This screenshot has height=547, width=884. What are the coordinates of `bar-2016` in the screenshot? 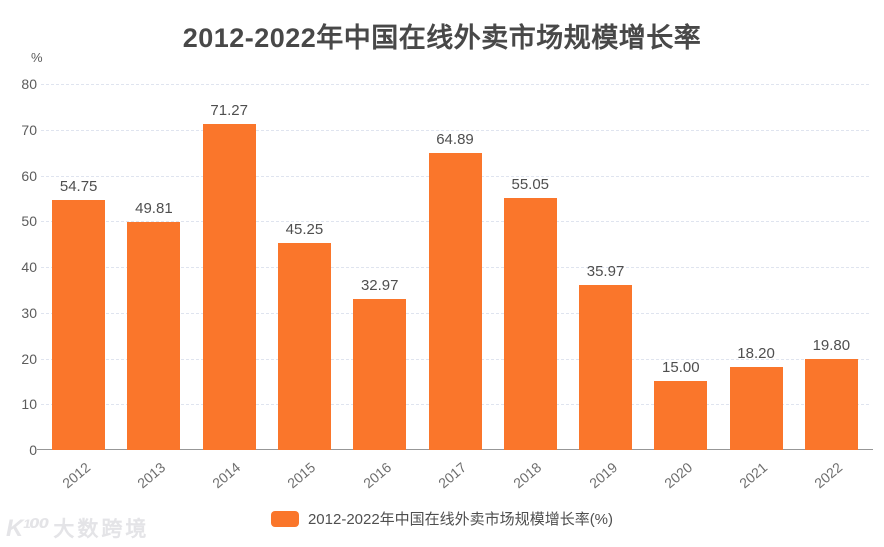 It's located at (380, 374).